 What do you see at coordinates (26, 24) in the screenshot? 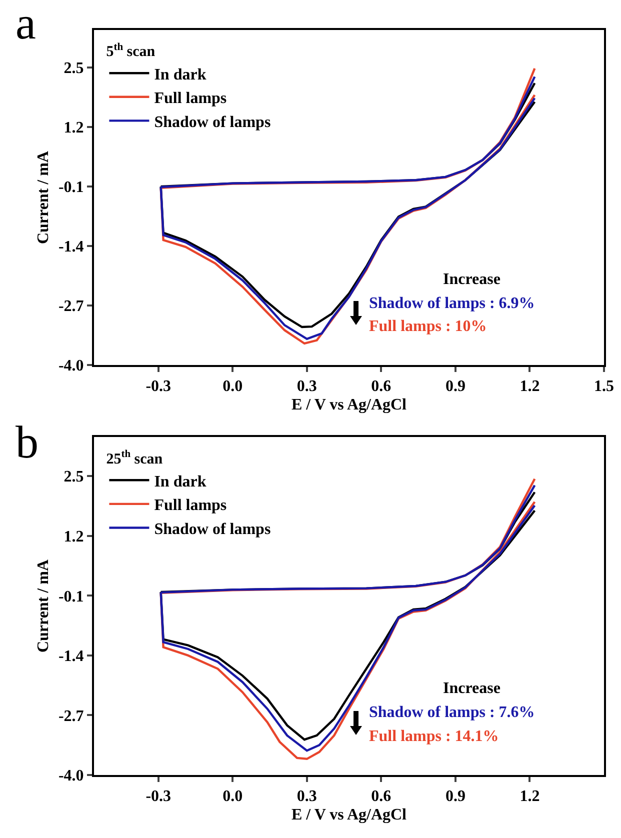
I see `chart-title: a` at bounding box center [26, 24].